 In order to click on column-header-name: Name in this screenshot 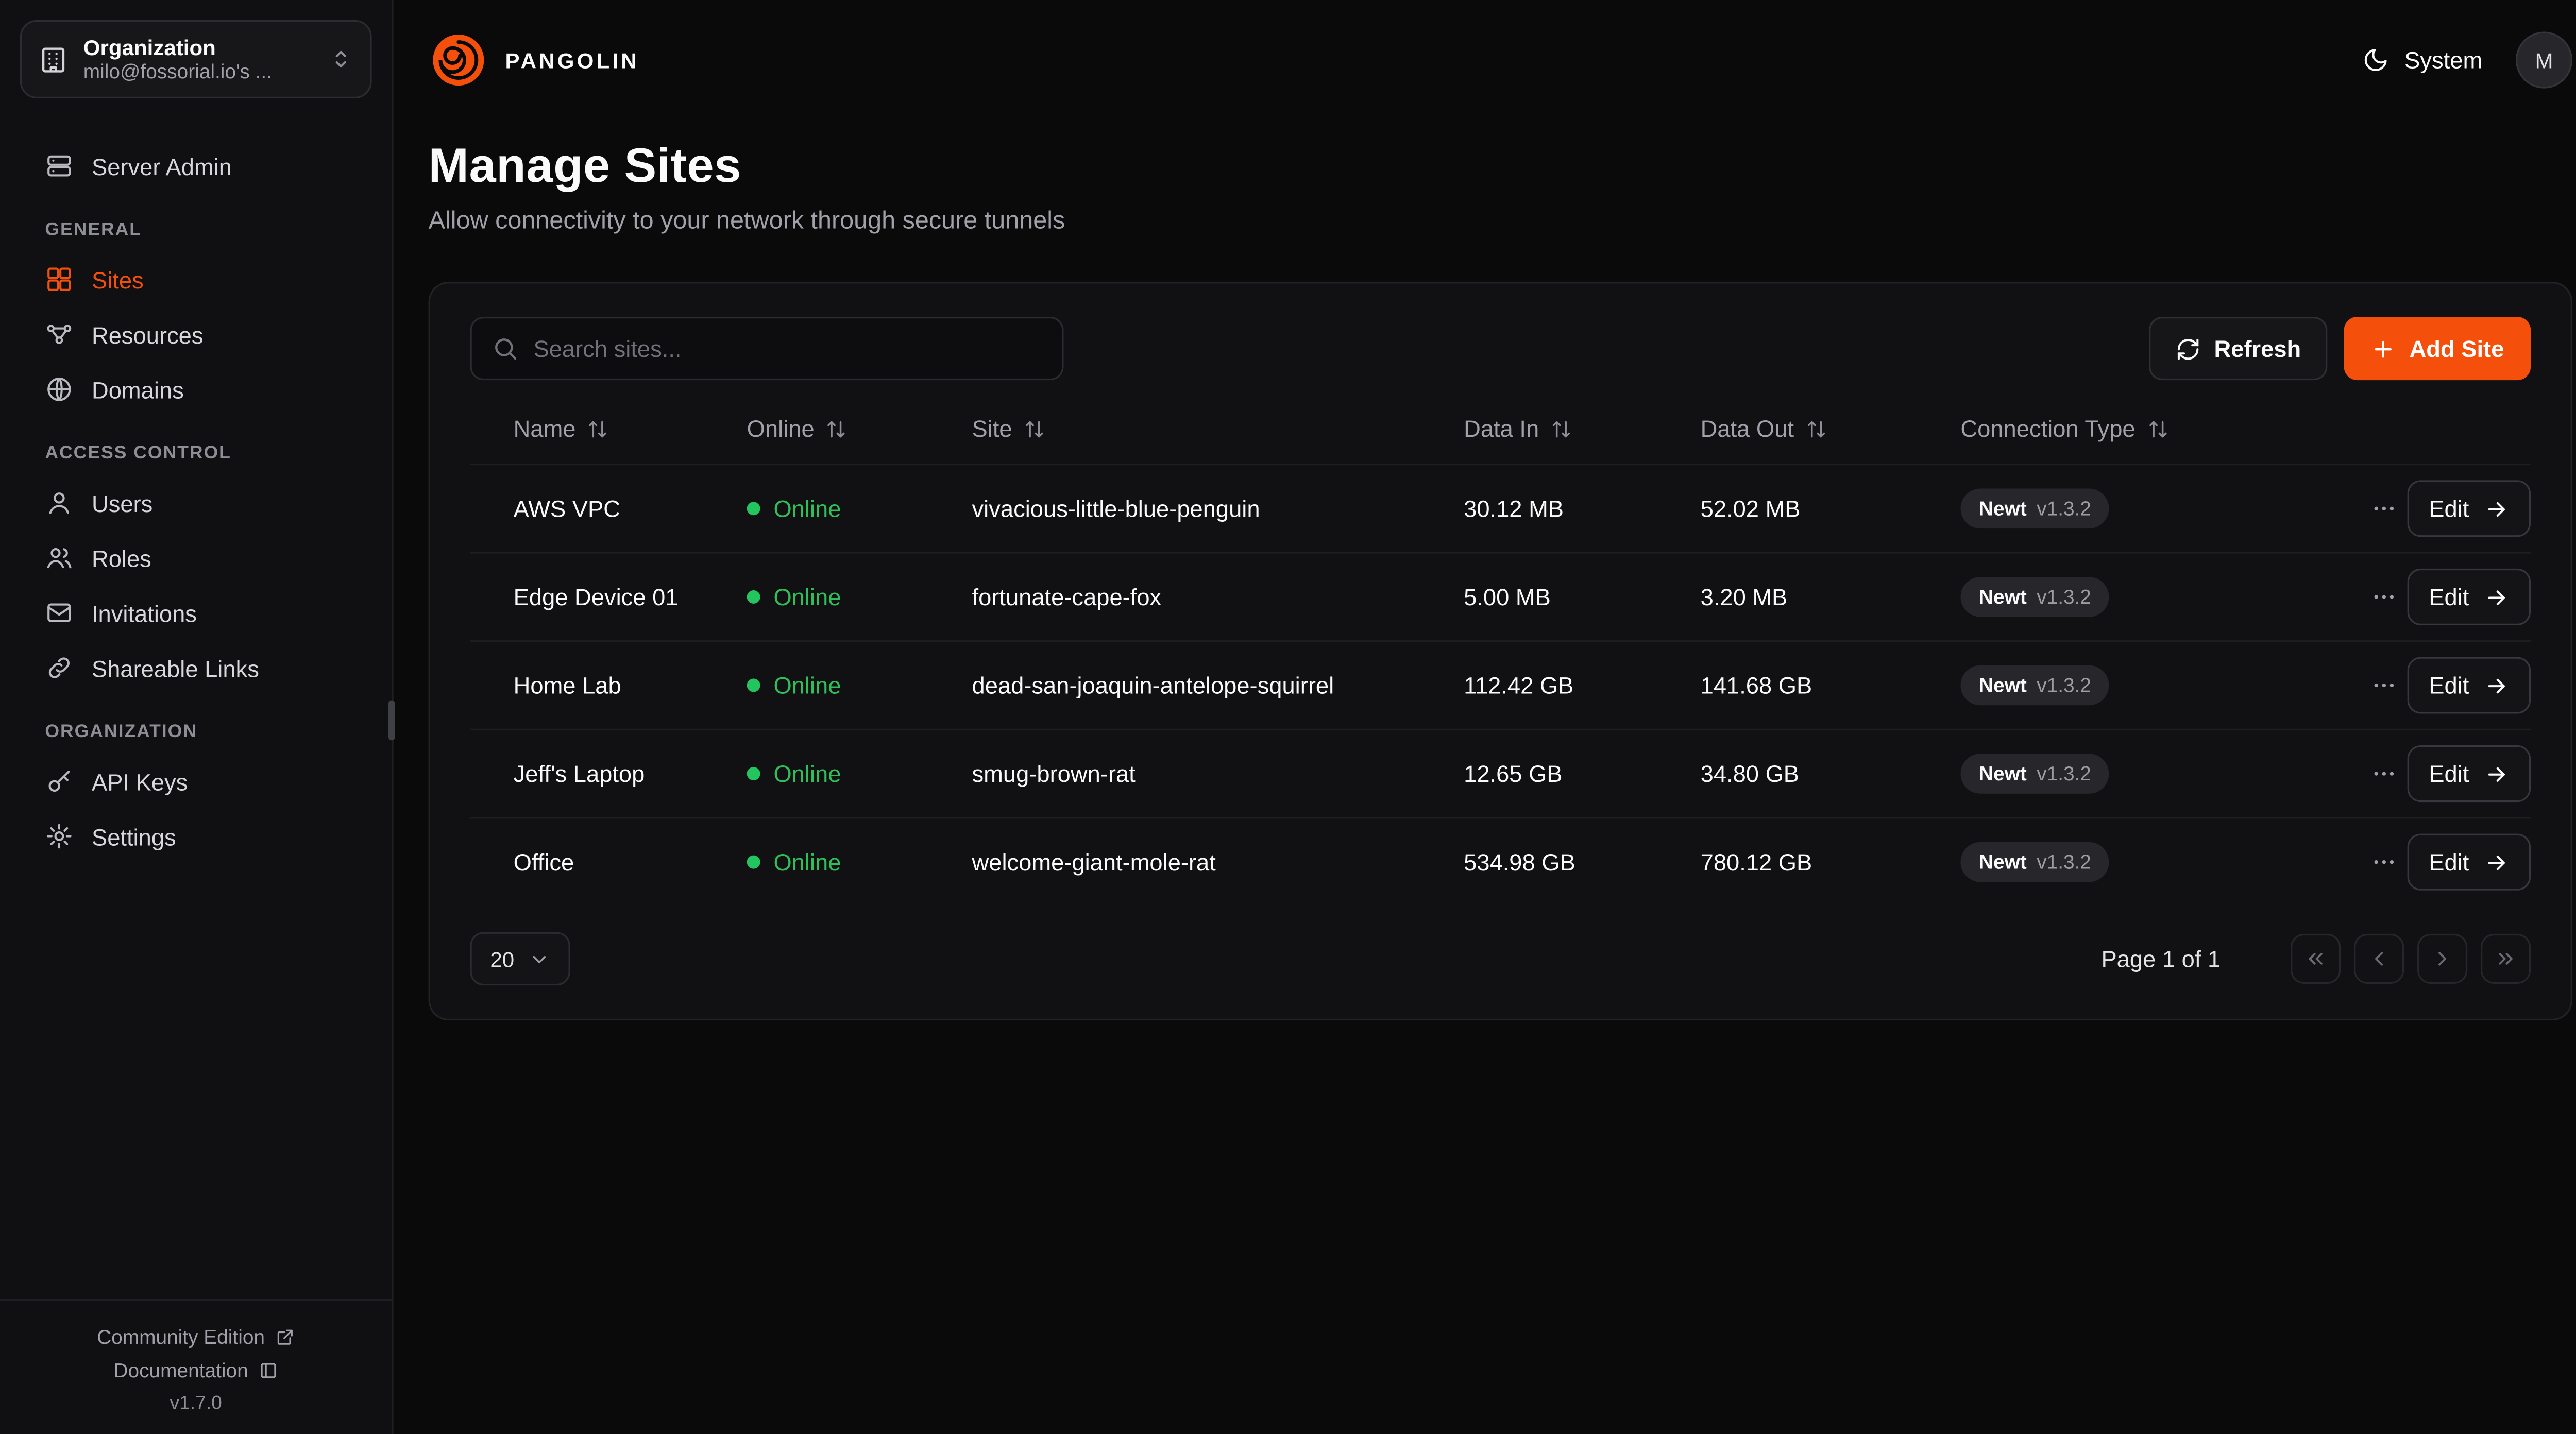, I will do `click(630, 428)`.